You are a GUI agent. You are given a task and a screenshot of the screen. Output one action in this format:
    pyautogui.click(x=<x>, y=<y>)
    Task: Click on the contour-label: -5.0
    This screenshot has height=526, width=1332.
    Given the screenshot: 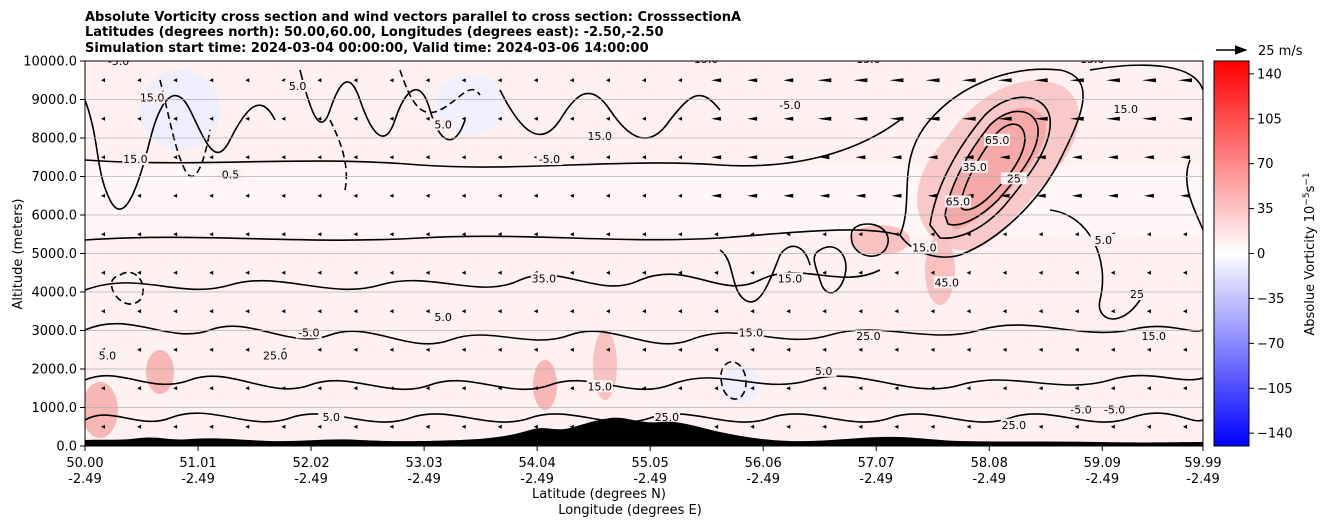 What is the action you would take?
    pyautogui.click(x=308, y=332)
    